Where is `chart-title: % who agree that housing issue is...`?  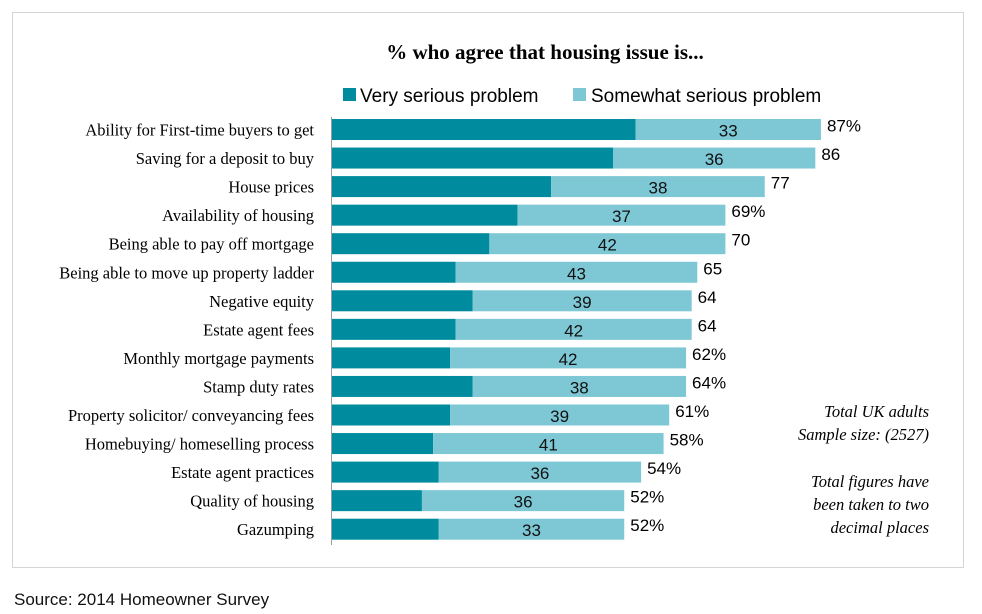 chart-title: % who agree that housing issue is... is located at coordinates (545, 52).